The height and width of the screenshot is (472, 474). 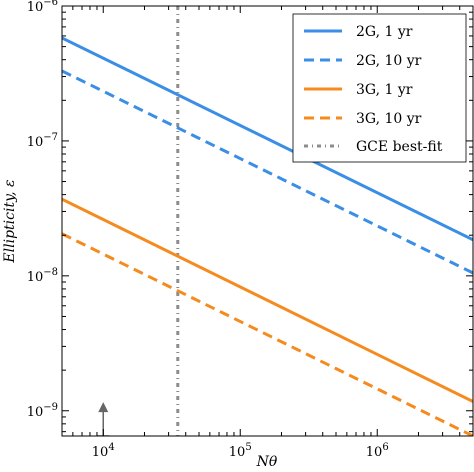 What do you see at coordinates (240, 451) in the screenshot?
I see `x-tick-label: 10⁵` at bounding box center [240, 451].